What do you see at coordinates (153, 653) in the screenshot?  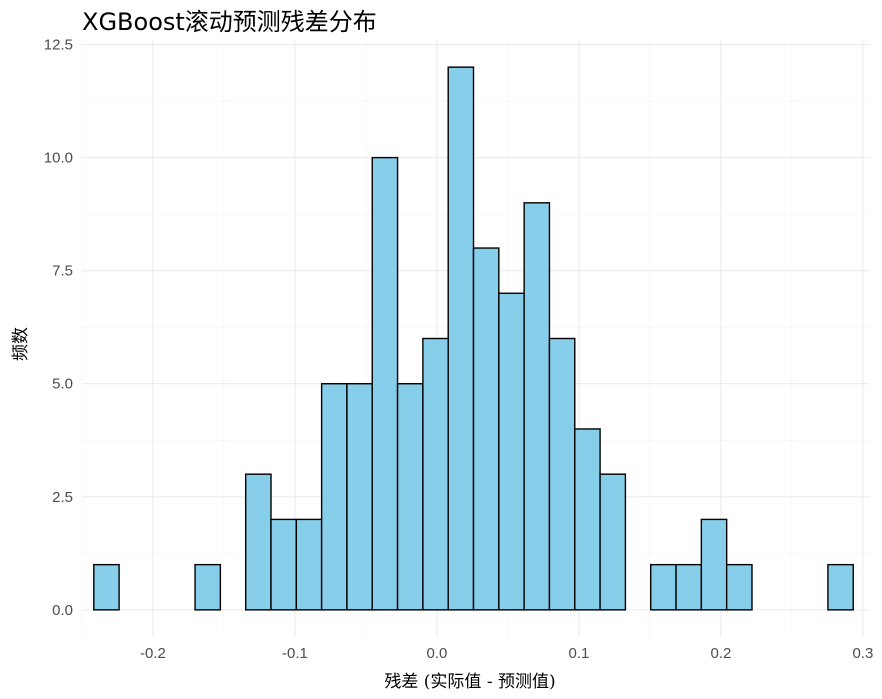 I see `x-tick-label: -0.2` at bounding box center [153, 653].